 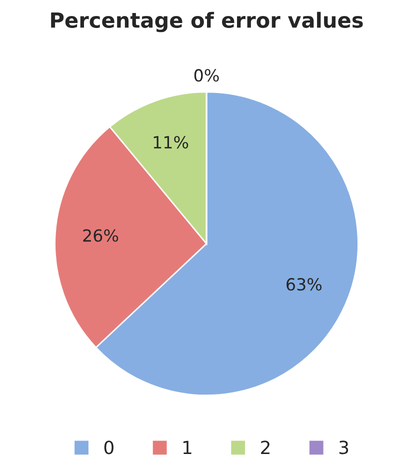 I want to click on legend-label: 1, so click(x=187, y=447).